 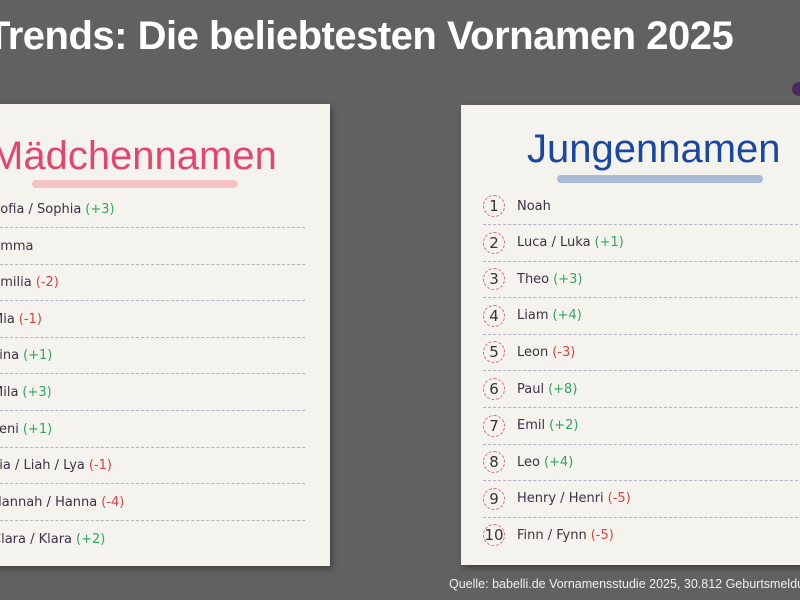 What do you see at coordinates (9, 429) in the screenshot?
I see `name-label: Leni` at bounding box center [9, 429].